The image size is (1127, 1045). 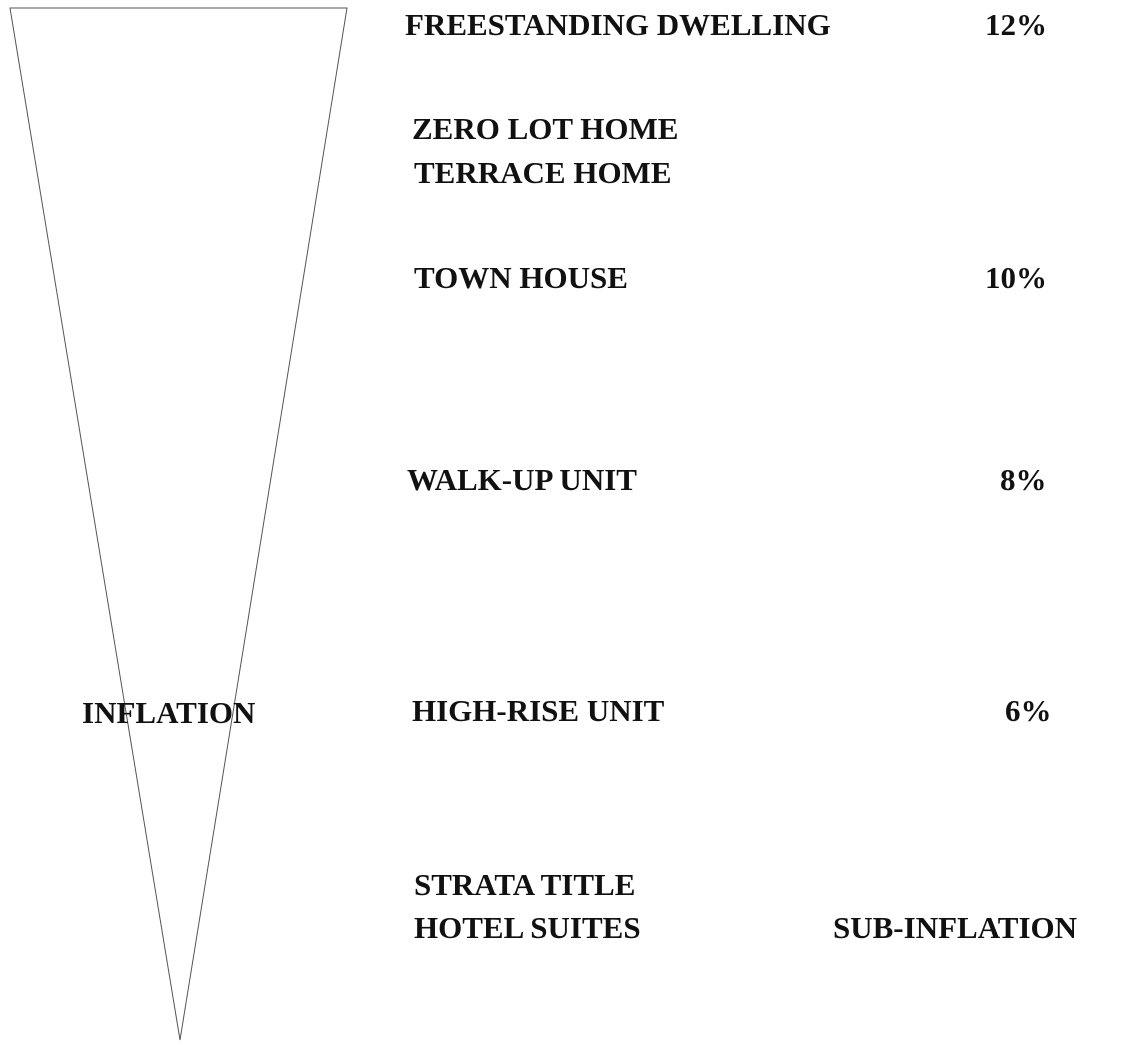 I want to click on item-label: ZERO LOT HOME, so click(x=545, y=128).